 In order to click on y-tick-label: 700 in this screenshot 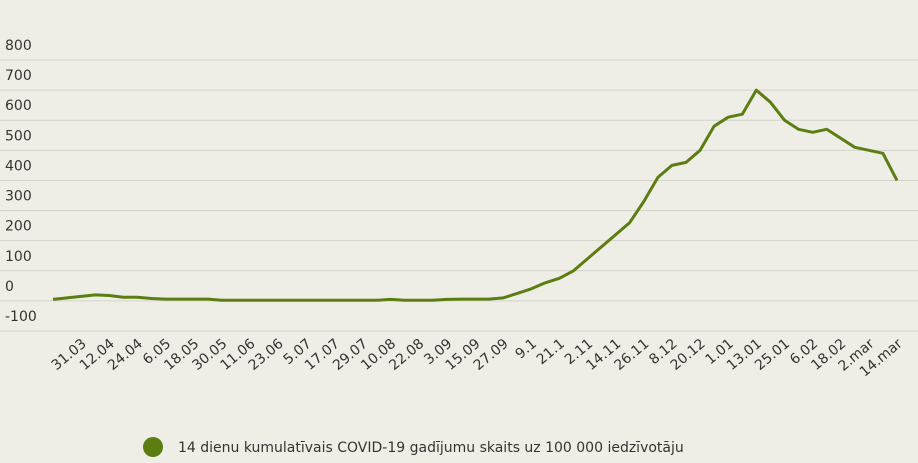, I will do `click(18, 76)`.